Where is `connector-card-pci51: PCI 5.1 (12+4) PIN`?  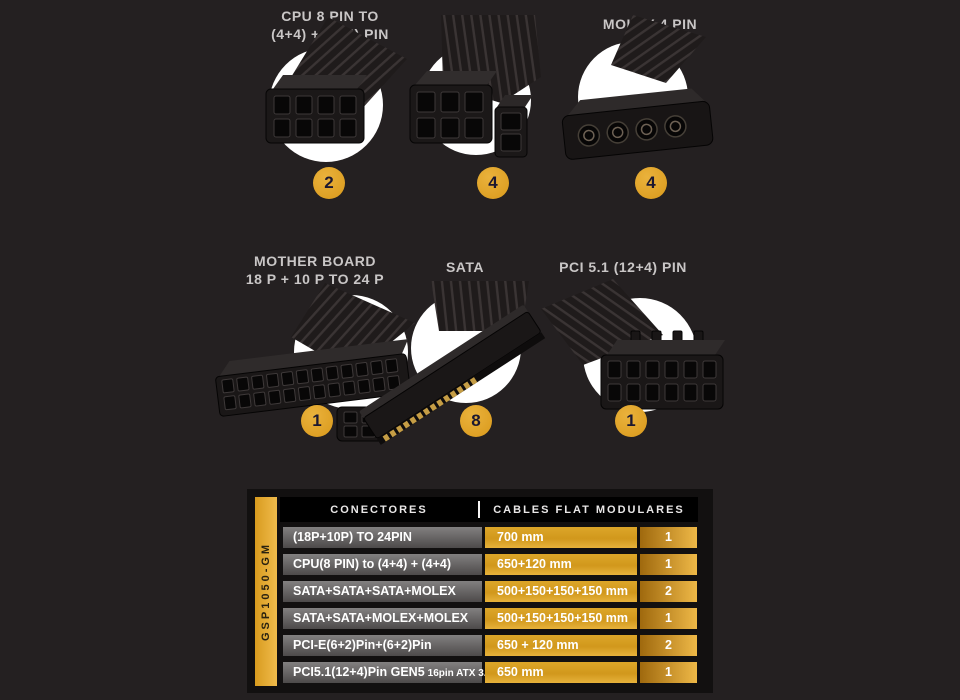 connector-card-pci51: PCI 5.1 (12+4) PIN is located at coordinates (623, 355).